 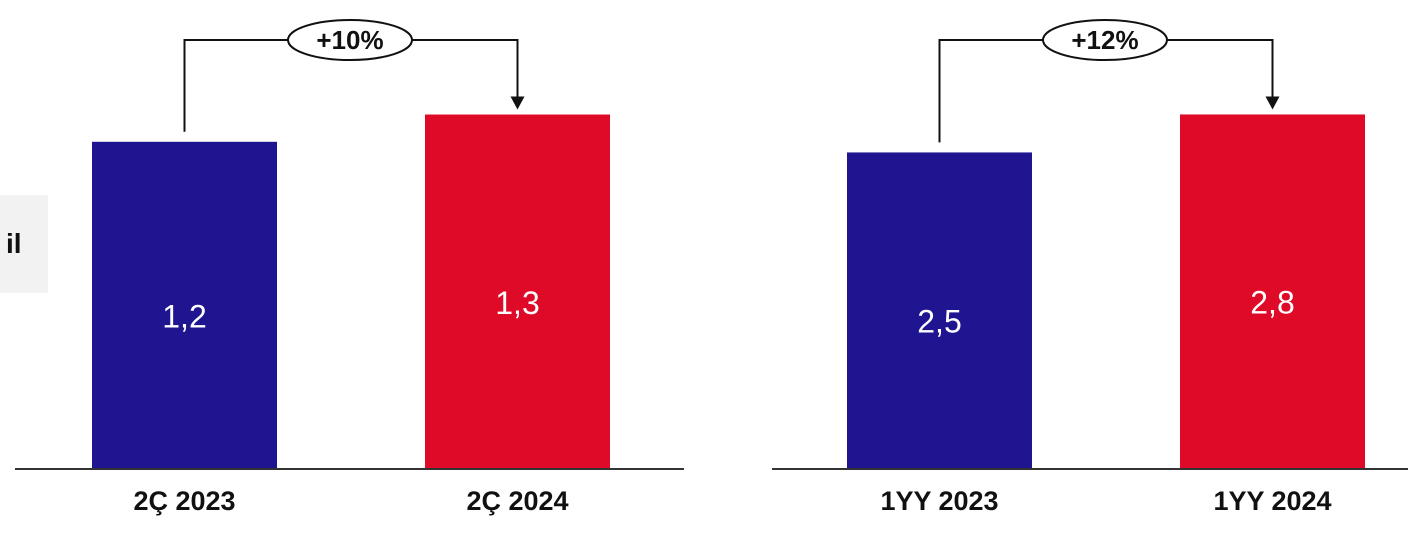 What do you see at coordinates (517, 303) in the screenshot?
I see `bar-value-label: 1,3` at bounding box center [517, 303].